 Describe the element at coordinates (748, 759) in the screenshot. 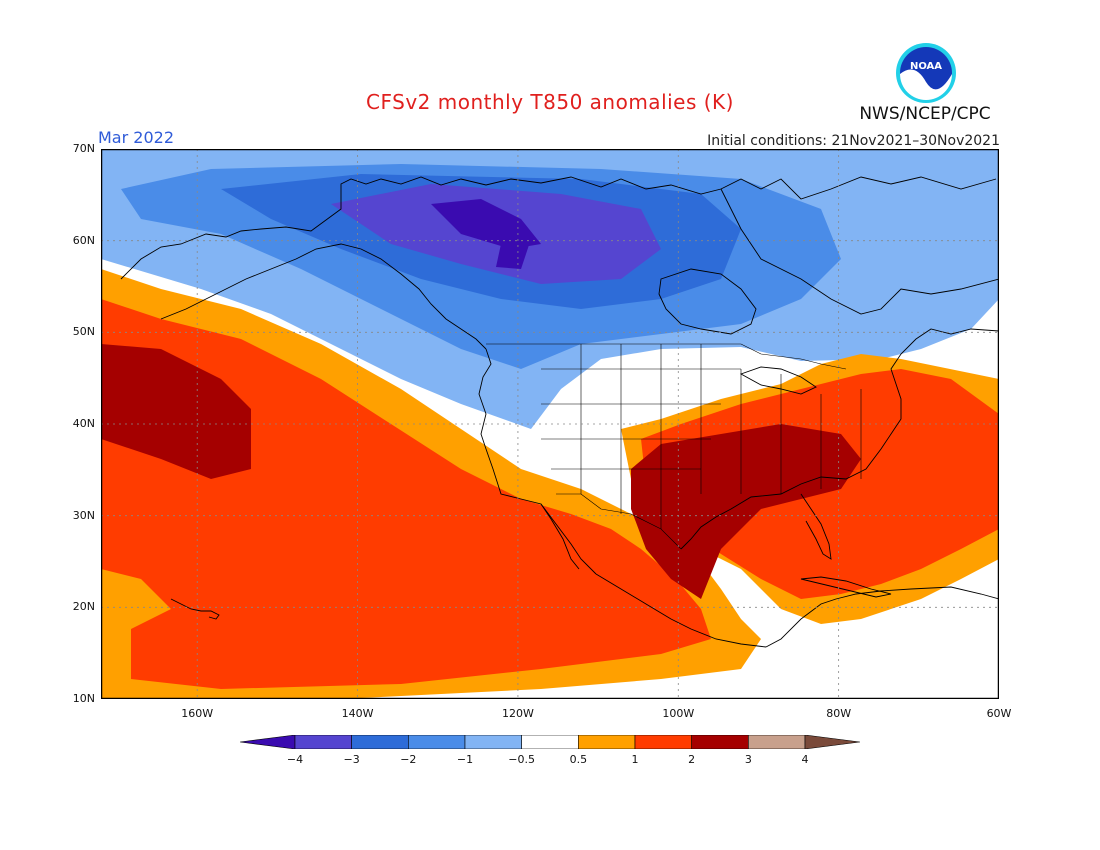

I see `colorbar-label: 3` at that location.